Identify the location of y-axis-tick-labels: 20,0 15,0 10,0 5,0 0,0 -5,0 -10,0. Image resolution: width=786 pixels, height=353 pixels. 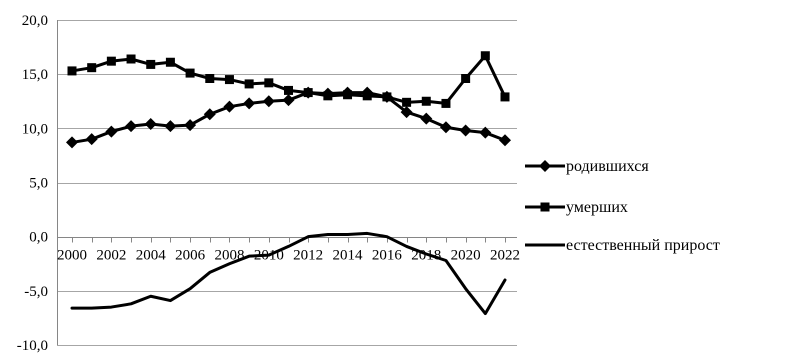
(32, 183).